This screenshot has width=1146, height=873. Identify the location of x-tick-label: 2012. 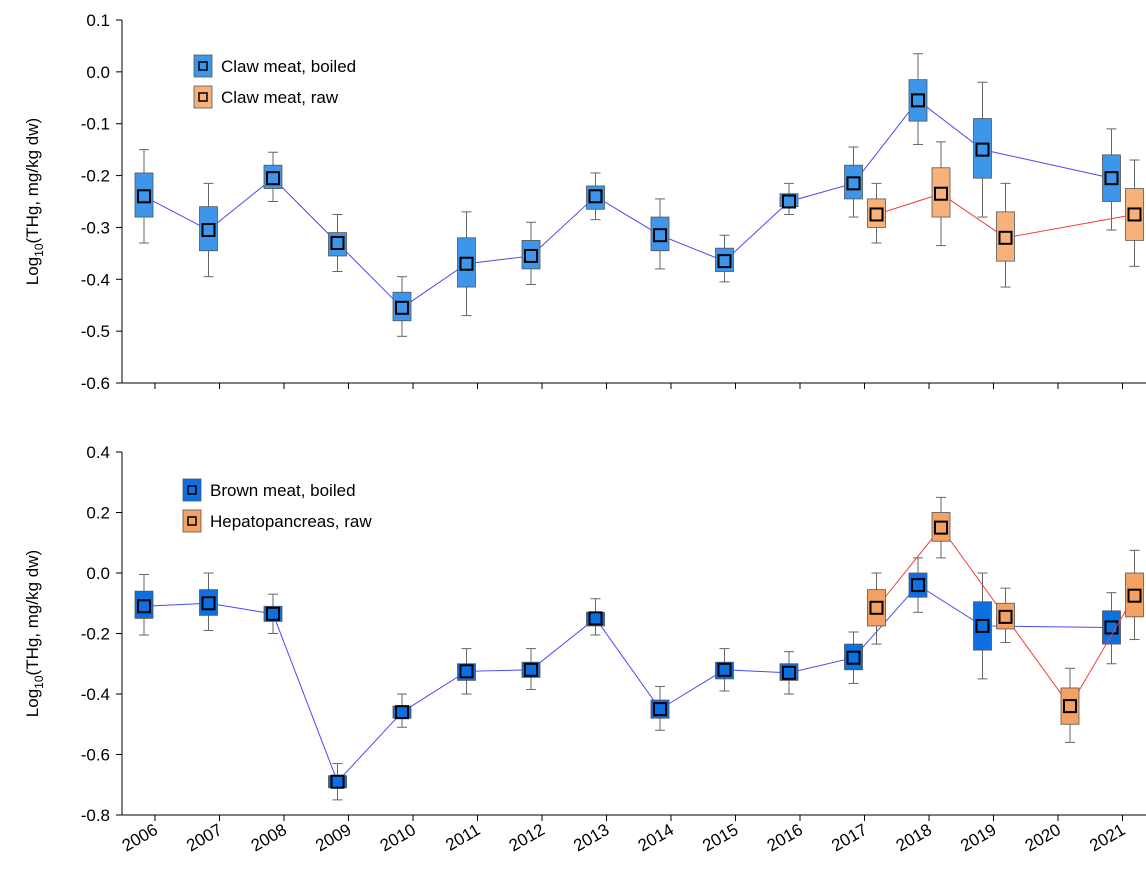
(527, 837).